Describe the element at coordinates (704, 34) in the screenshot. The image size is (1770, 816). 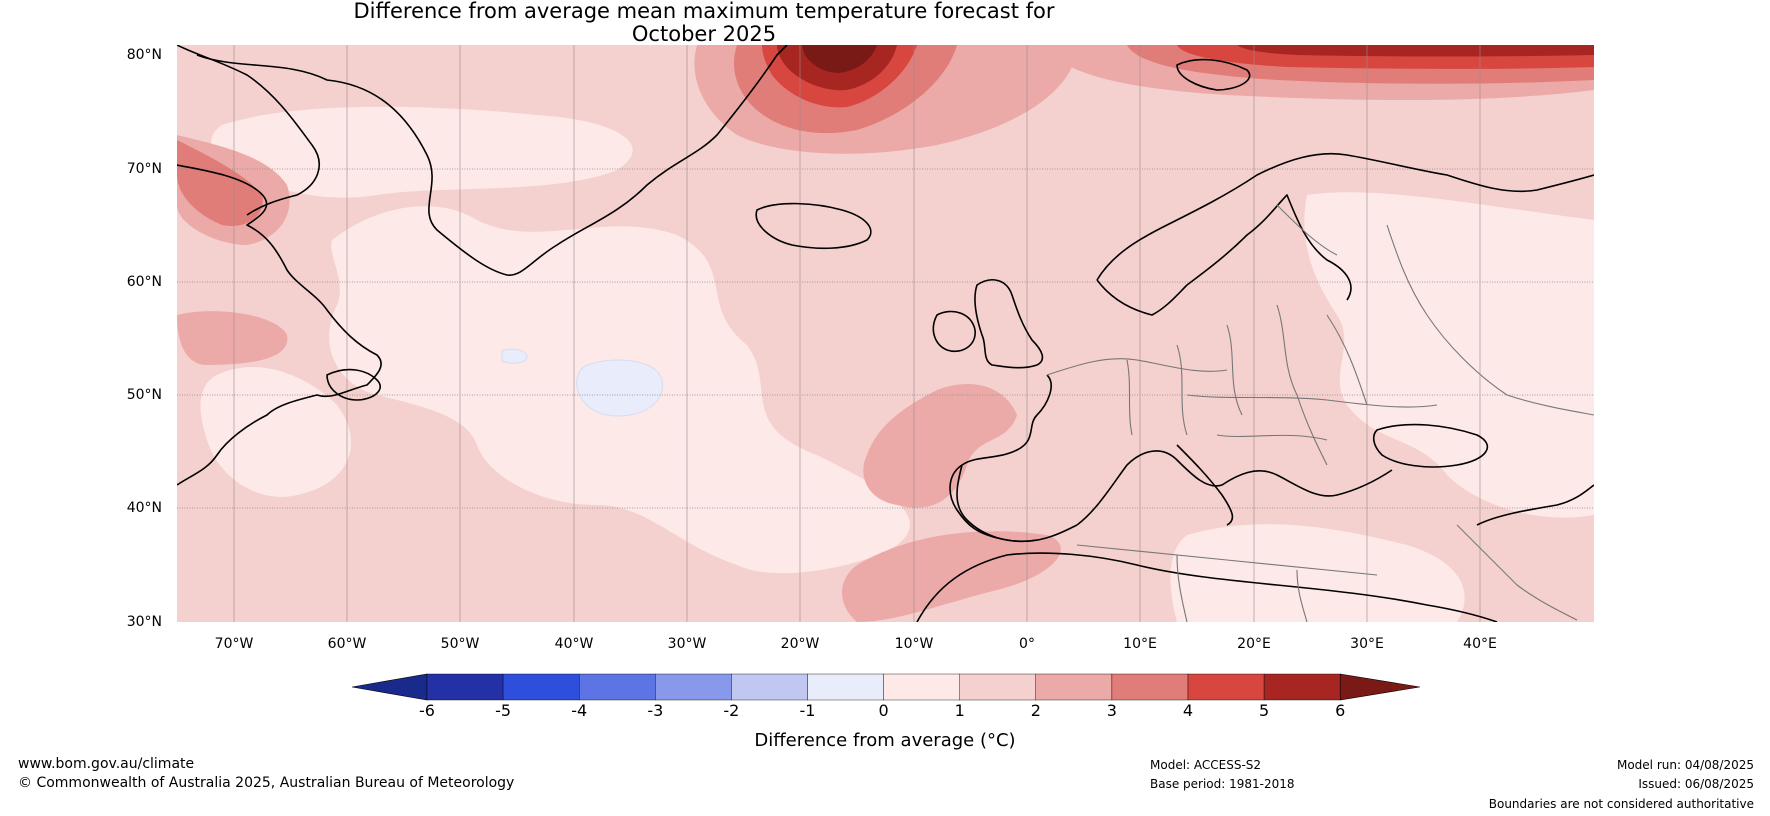
I see `map-title-line2: October 2025` at that location.